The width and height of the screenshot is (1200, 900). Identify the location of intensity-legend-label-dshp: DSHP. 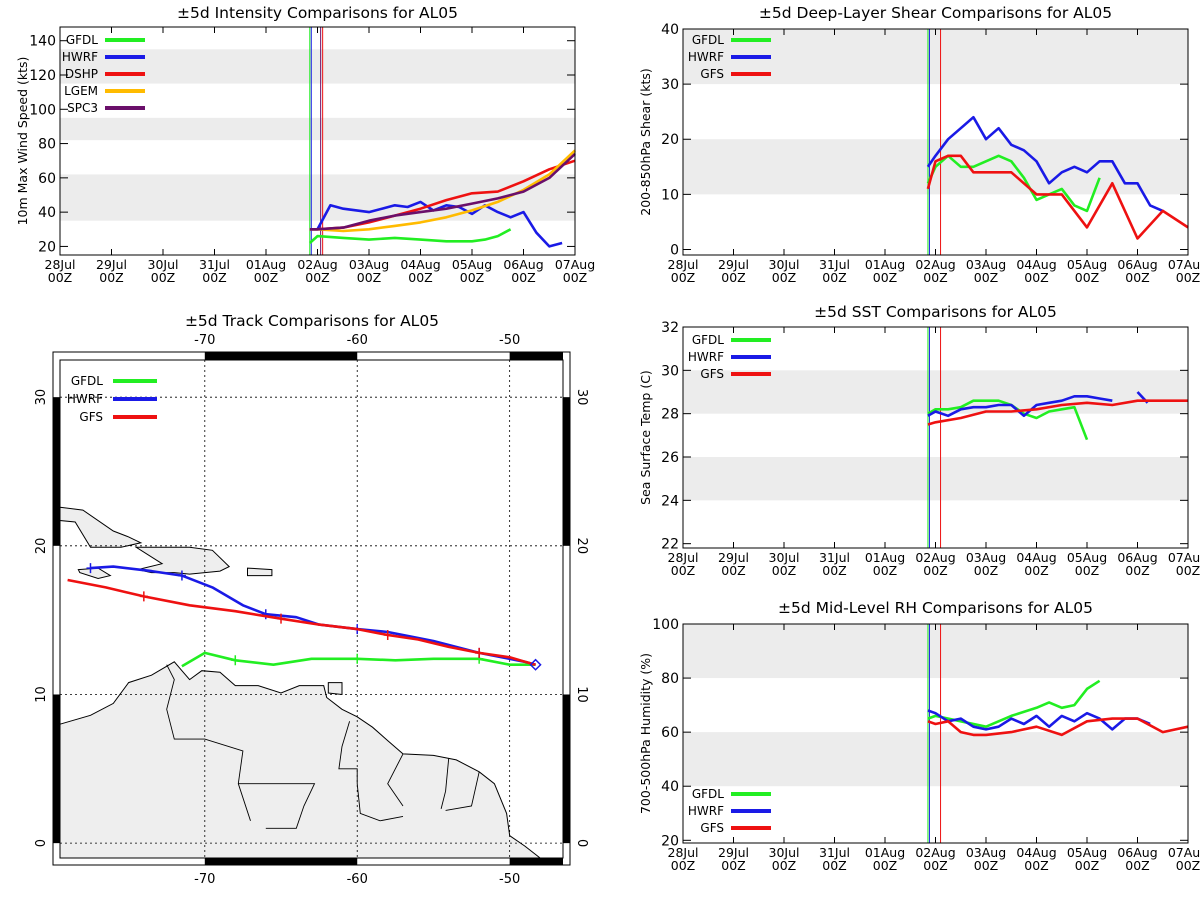
(81, 74).